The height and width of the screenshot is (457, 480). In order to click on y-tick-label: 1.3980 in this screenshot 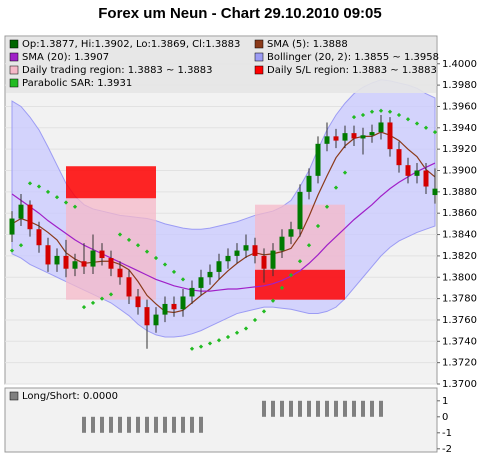, I will do `click(459, 85)`.